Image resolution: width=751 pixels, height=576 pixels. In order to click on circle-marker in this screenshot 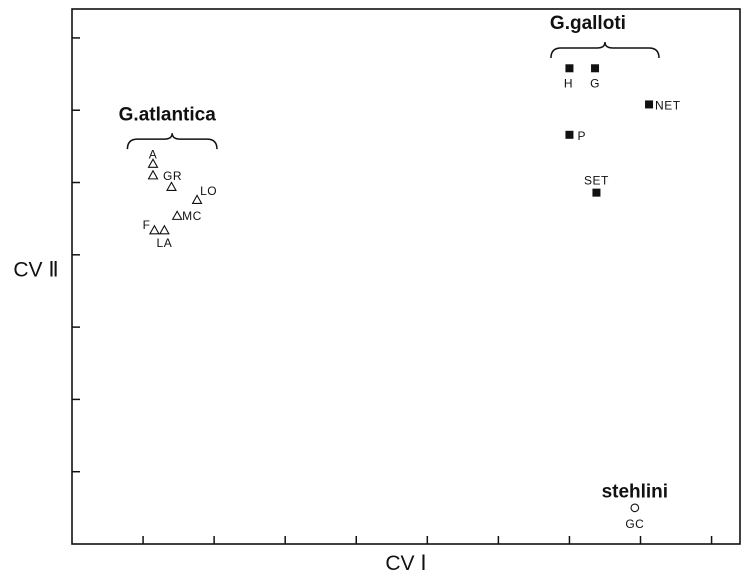, I will do `click(635, 508)`.